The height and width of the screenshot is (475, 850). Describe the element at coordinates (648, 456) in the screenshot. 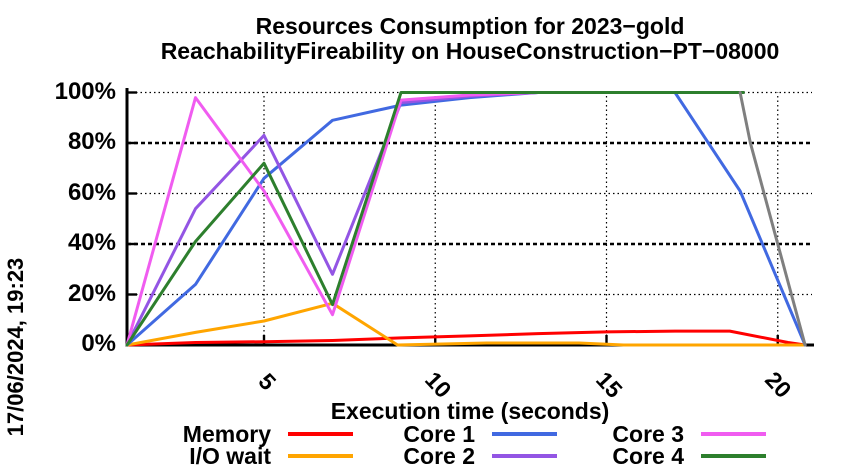

I see `legend-label: Core 4` at that location.